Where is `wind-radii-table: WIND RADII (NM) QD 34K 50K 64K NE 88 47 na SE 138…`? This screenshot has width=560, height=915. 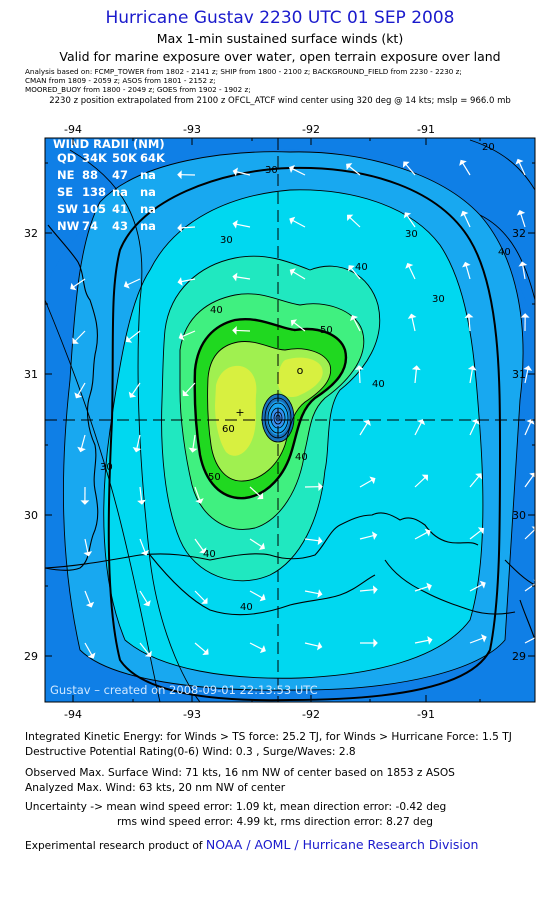
wind-radii-table: WIND RADII (NM) QD 34K 50K 64K NE 88 47 na SE 138… is located at coordinates (109, 185).